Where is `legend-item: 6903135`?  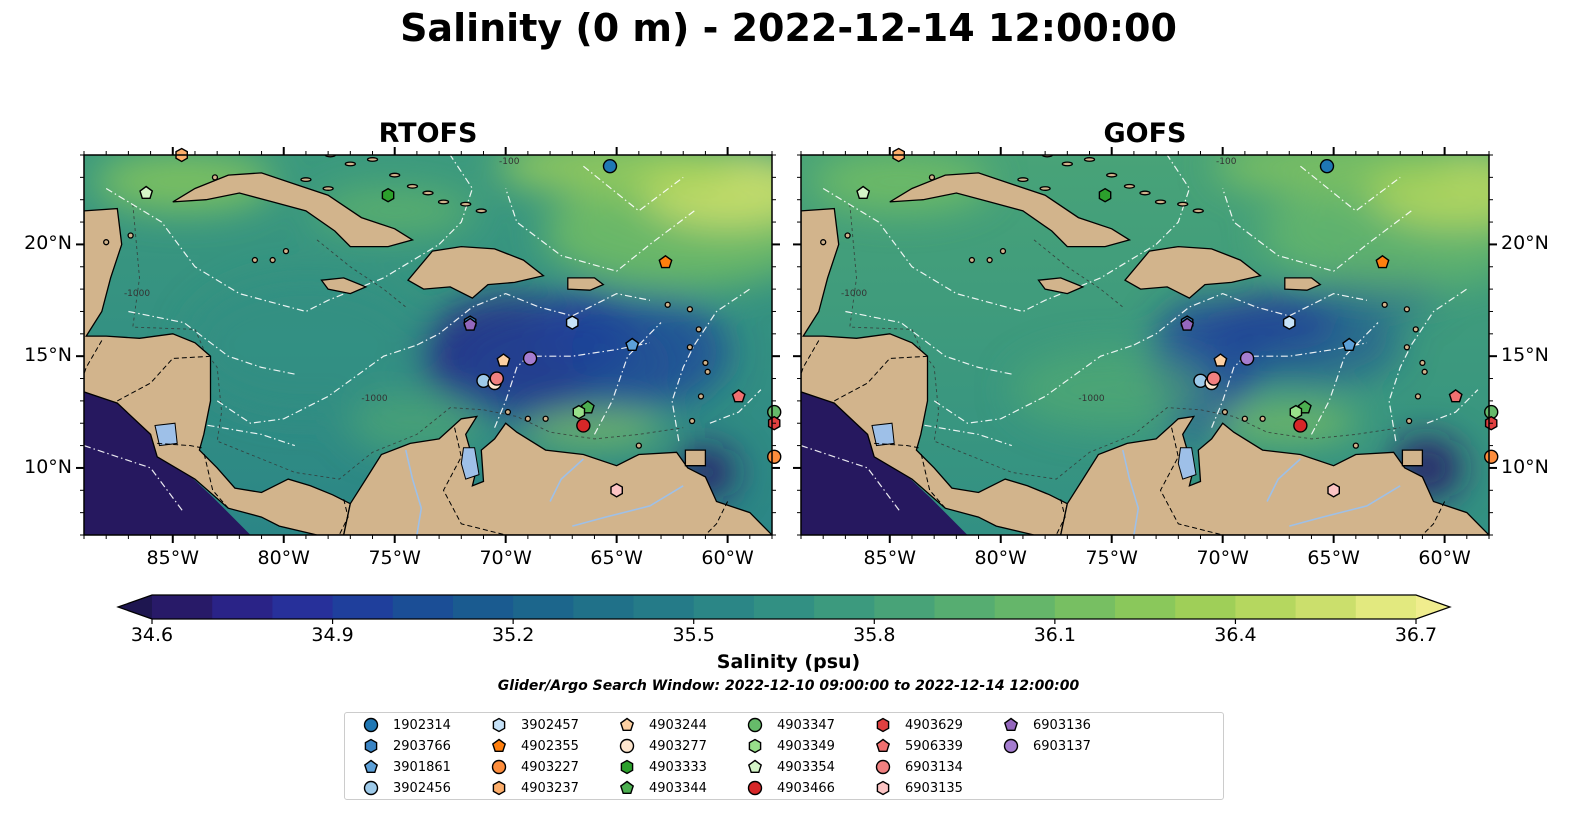 legend-item: 6903135 is located at coordinates (918, 788).